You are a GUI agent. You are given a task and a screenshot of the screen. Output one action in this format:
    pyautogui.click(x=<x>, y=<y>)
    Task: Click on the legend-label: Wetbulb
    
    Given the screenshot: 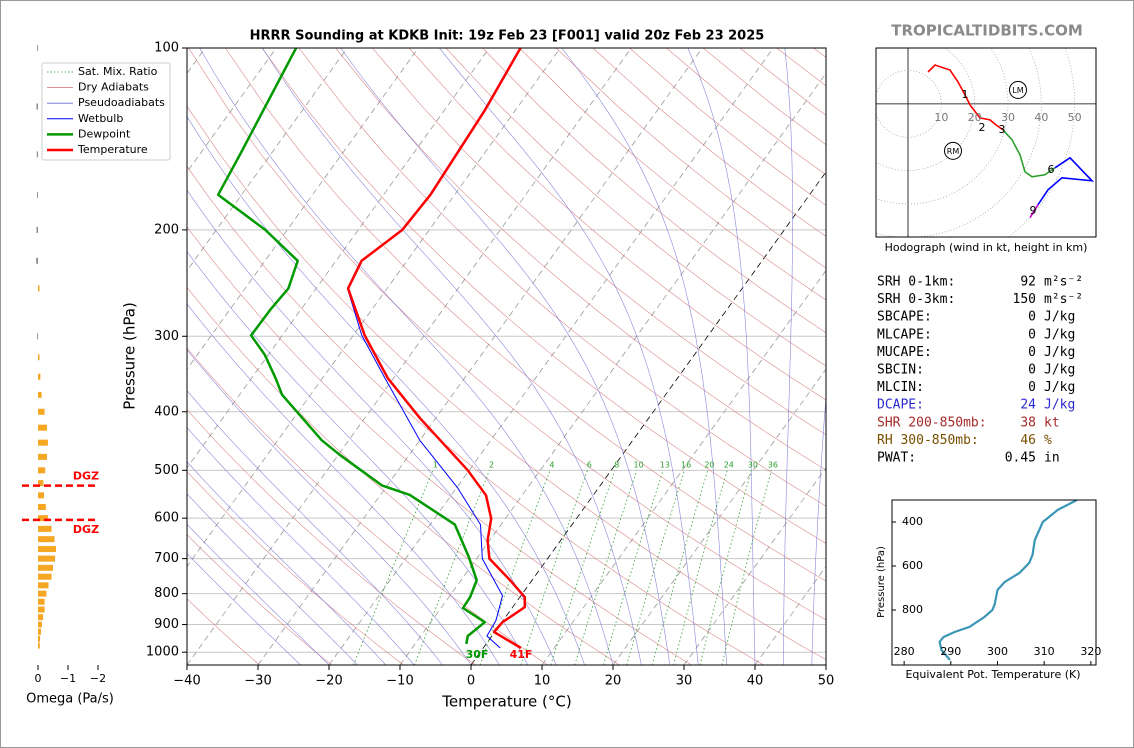 What is the action you would take?
    pyautogui.click(x=100, y=118)
    